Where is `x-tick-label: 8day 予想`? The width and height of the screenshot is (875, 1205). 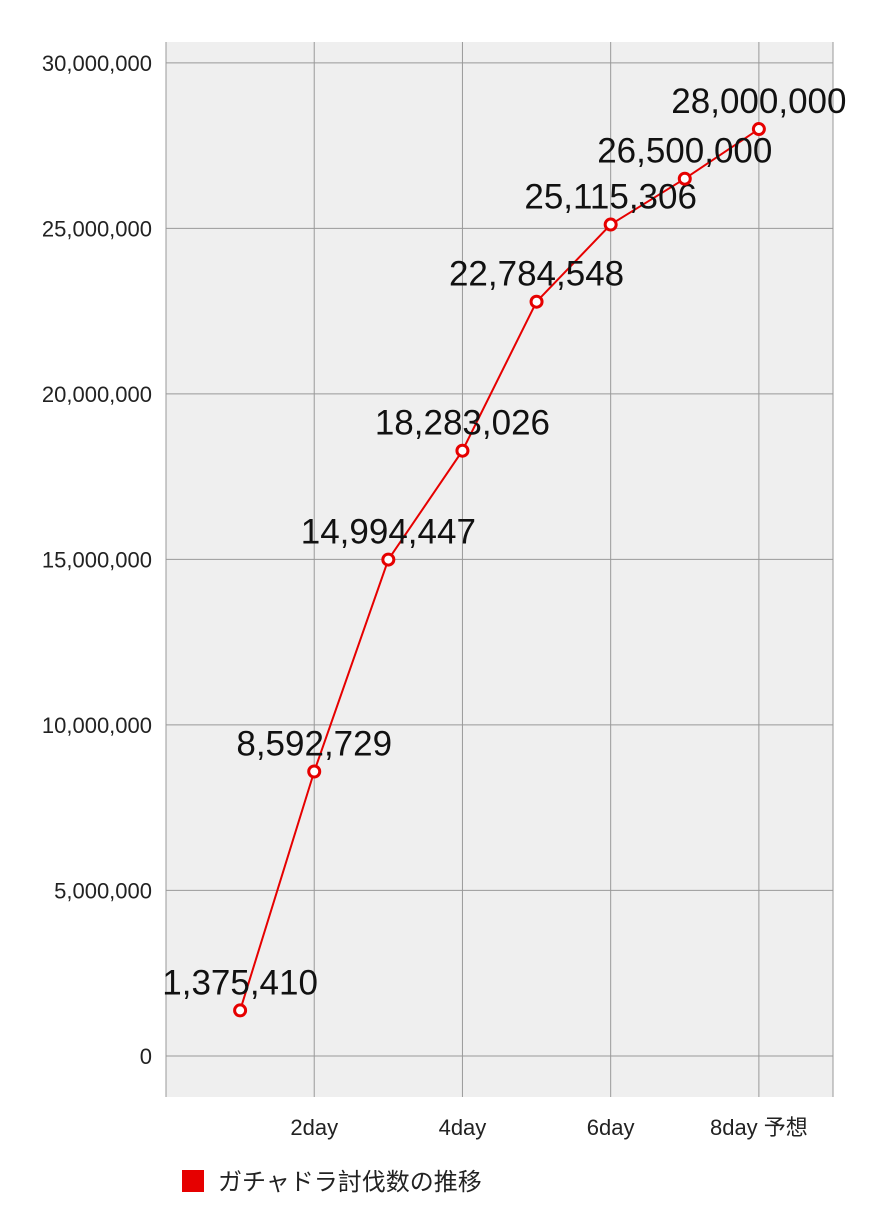 x-tick-label: 8day 予想 is located at coordinates (759, 1127).